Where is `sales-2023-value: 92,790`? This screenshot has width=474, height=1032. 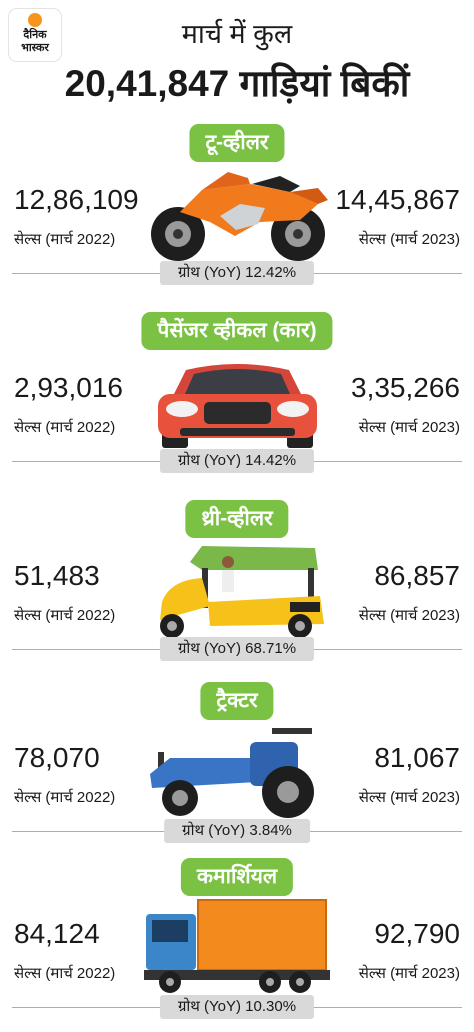 sales-2023-value: 92,790 is located at coordinates (417, 933).